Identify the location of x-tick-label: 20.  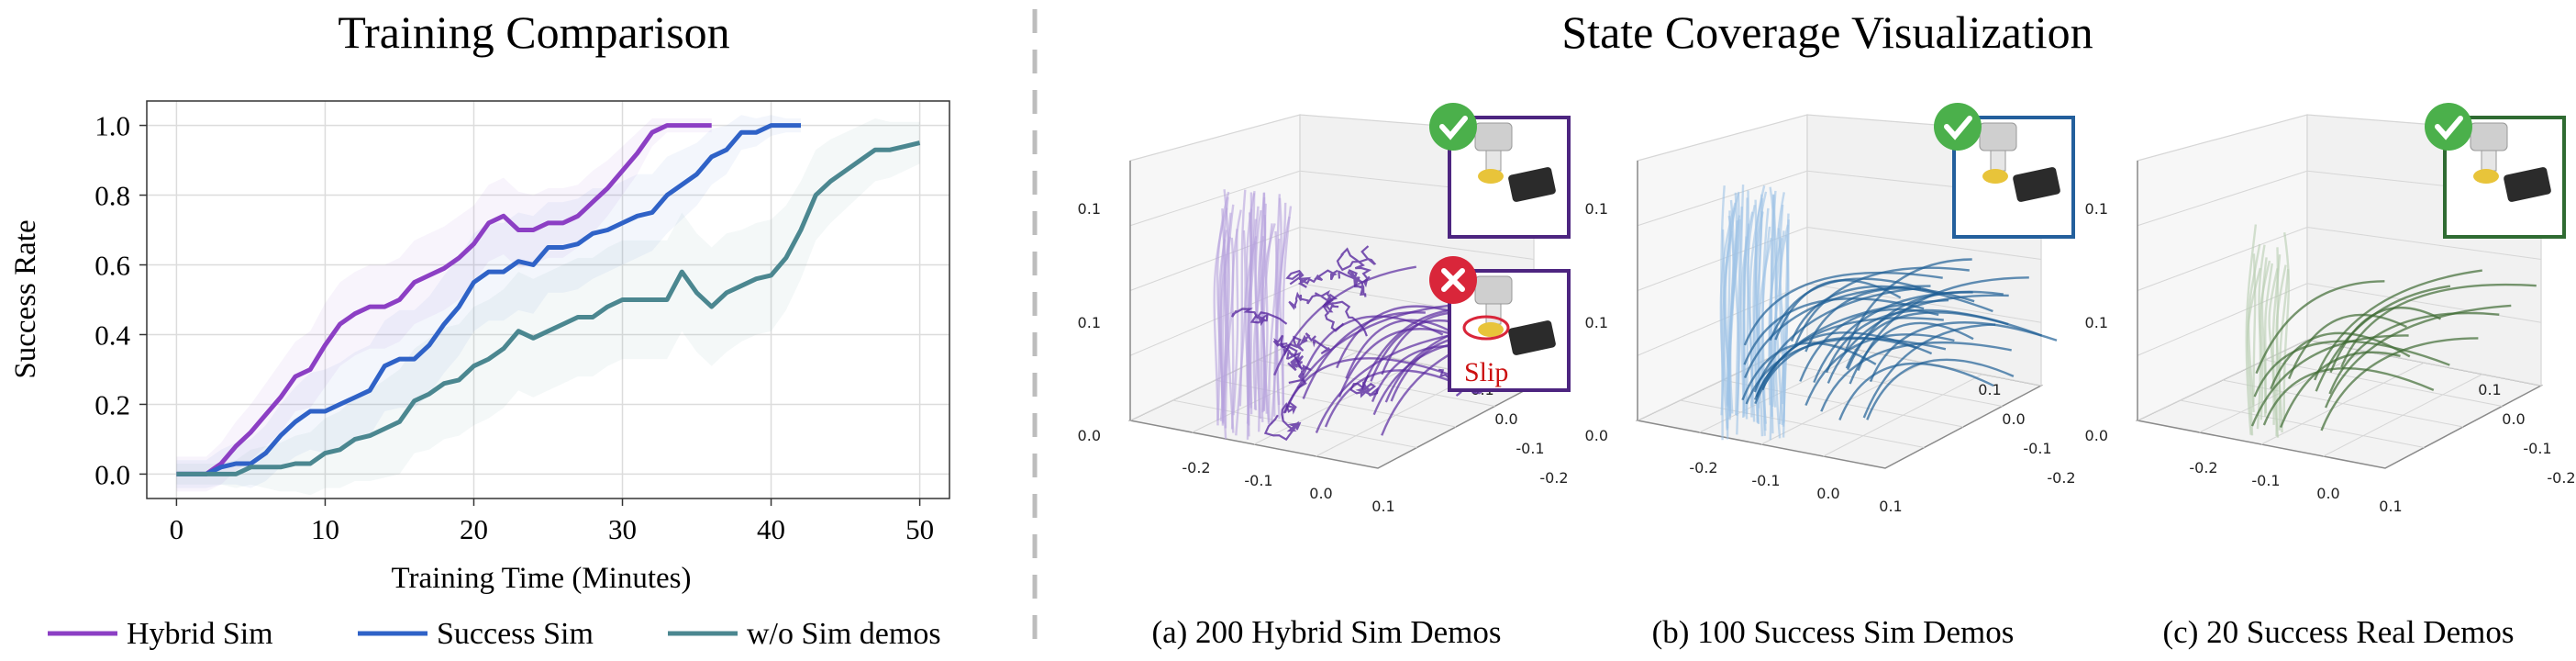
(474, 529).